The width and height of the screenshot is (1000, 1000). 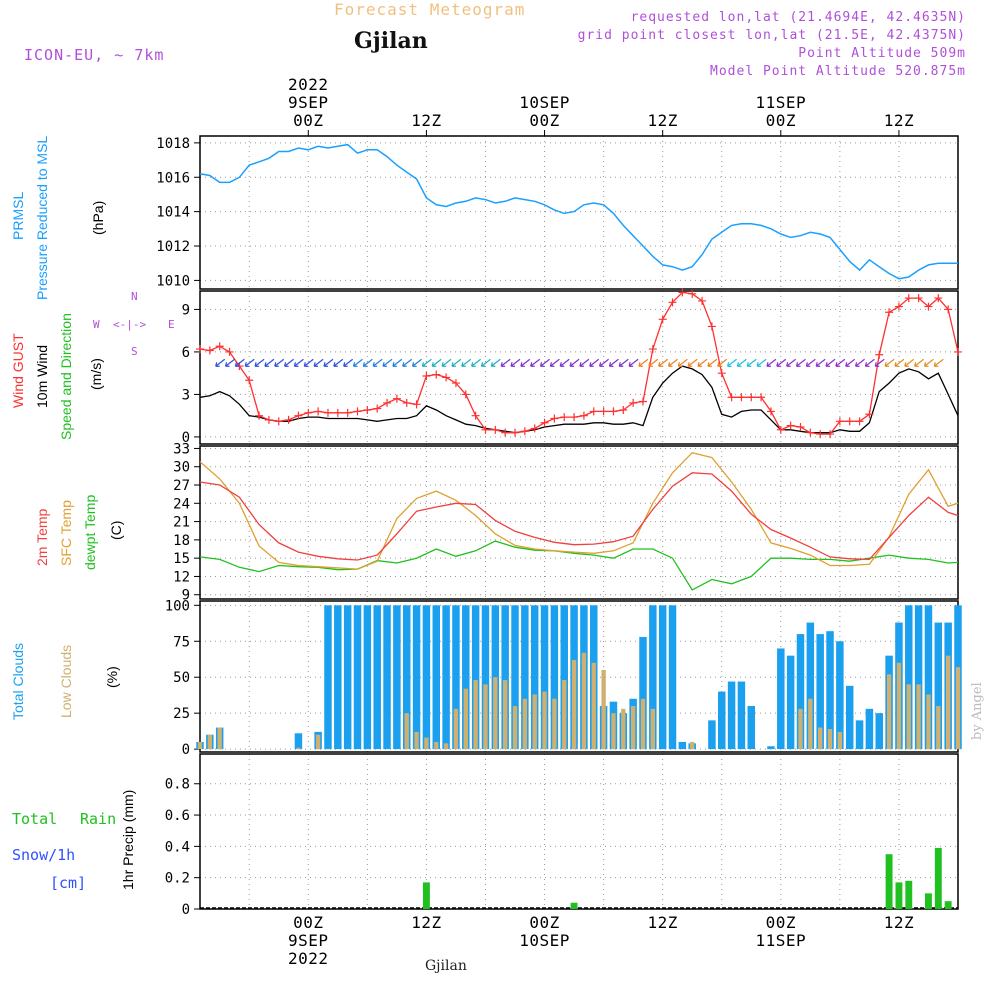 What do you see at coordinates (186, 353) in the screenshot?
I see `y-tick-label: 6` at bounding box center [186, 353].